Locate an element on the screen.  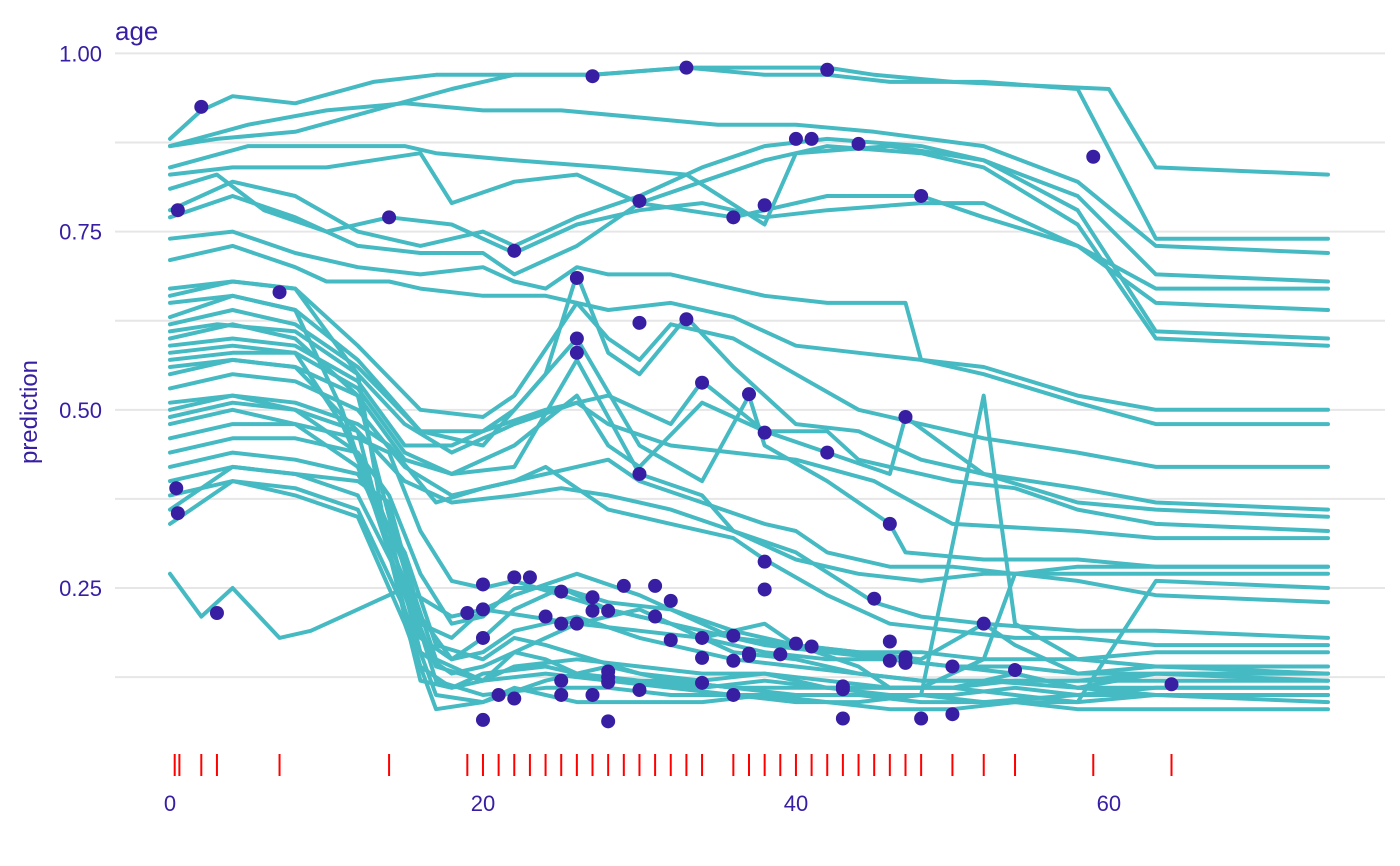
x-axis-ticks: 0 20 40 60 is located at coordinates (642, 803).